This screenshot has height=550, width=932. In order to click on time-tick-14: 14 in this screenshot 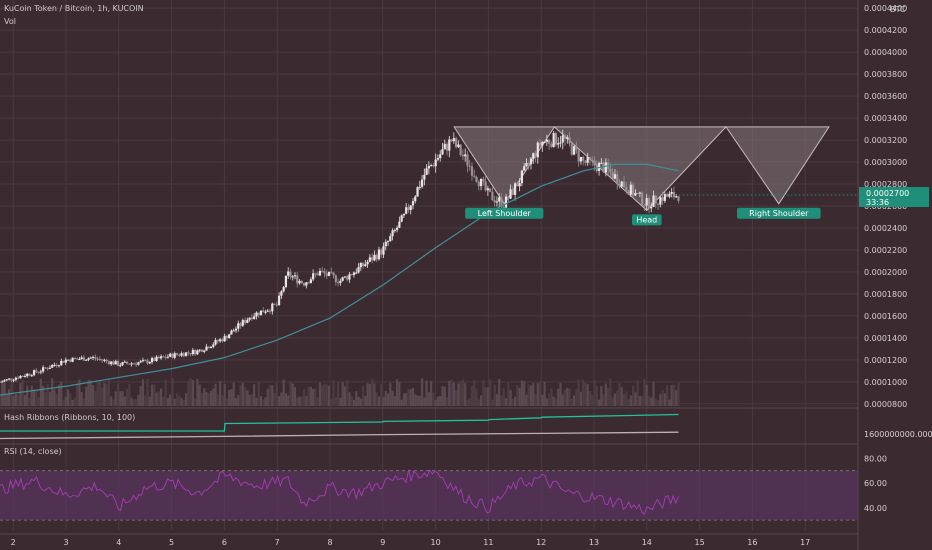, I will do `click(647, 542)`.